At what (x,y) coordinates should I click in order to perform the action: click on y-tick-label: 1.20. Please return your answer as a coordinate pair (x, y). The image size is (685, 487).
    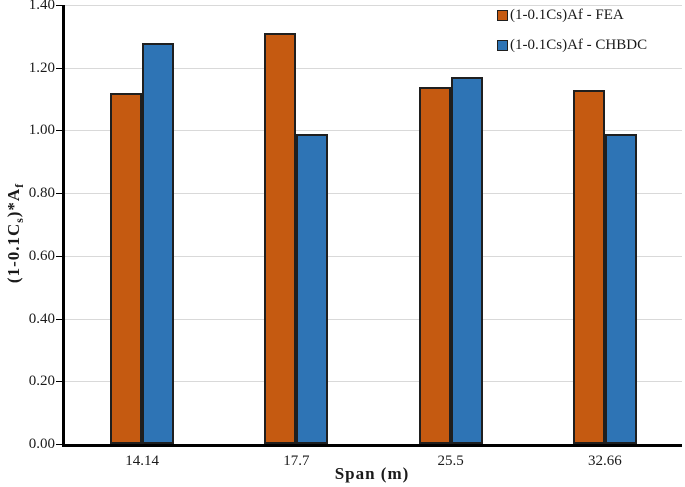
    Looking at the image, I should click on (41, 67).